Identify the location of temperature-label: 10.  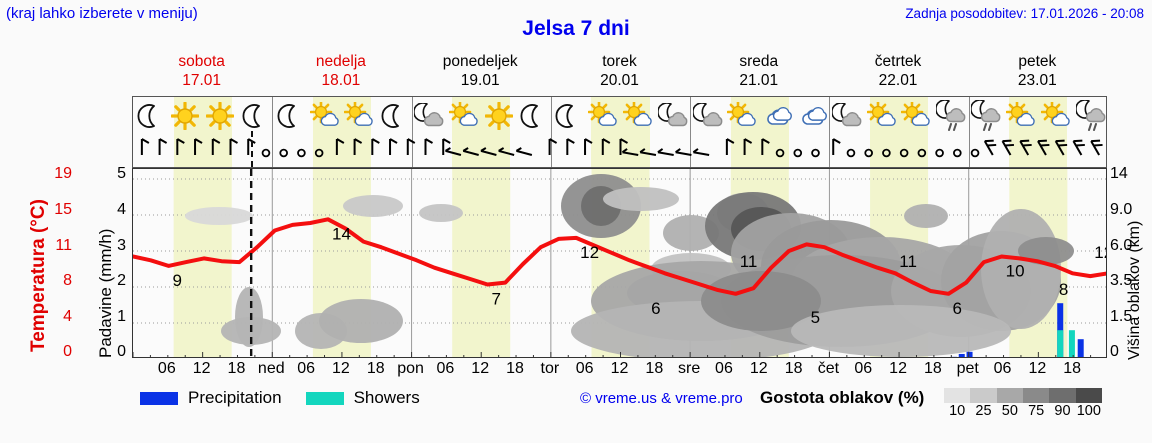
(1015, 271).